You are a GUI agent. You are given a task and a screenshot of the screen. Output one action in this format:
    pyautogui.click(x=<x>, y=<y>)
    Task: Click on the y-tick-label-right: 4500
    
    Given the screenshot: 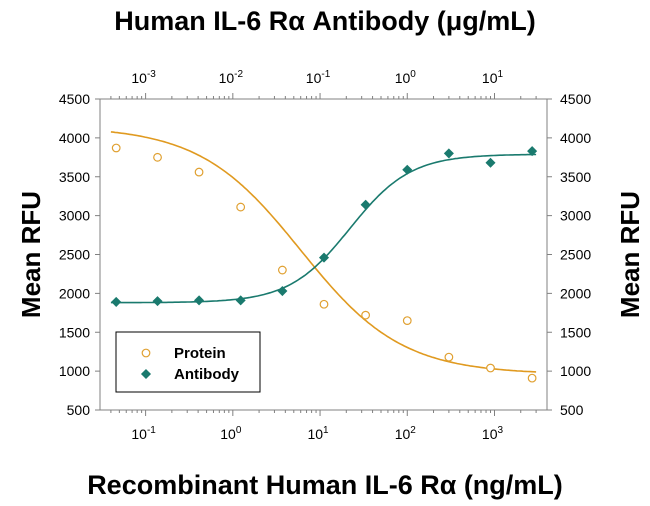 What is the action you would take?
    pyautogui.click(x=575, y=99)
    